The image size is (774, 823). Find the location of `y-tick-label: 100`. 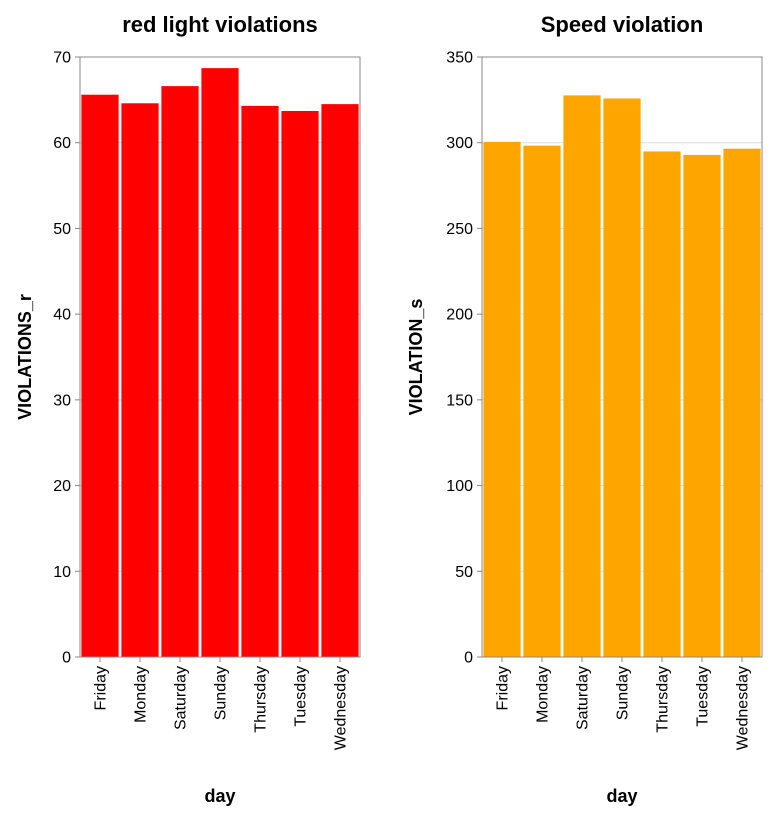

y-tick-label: 100 is located at coordinates (459, 486).